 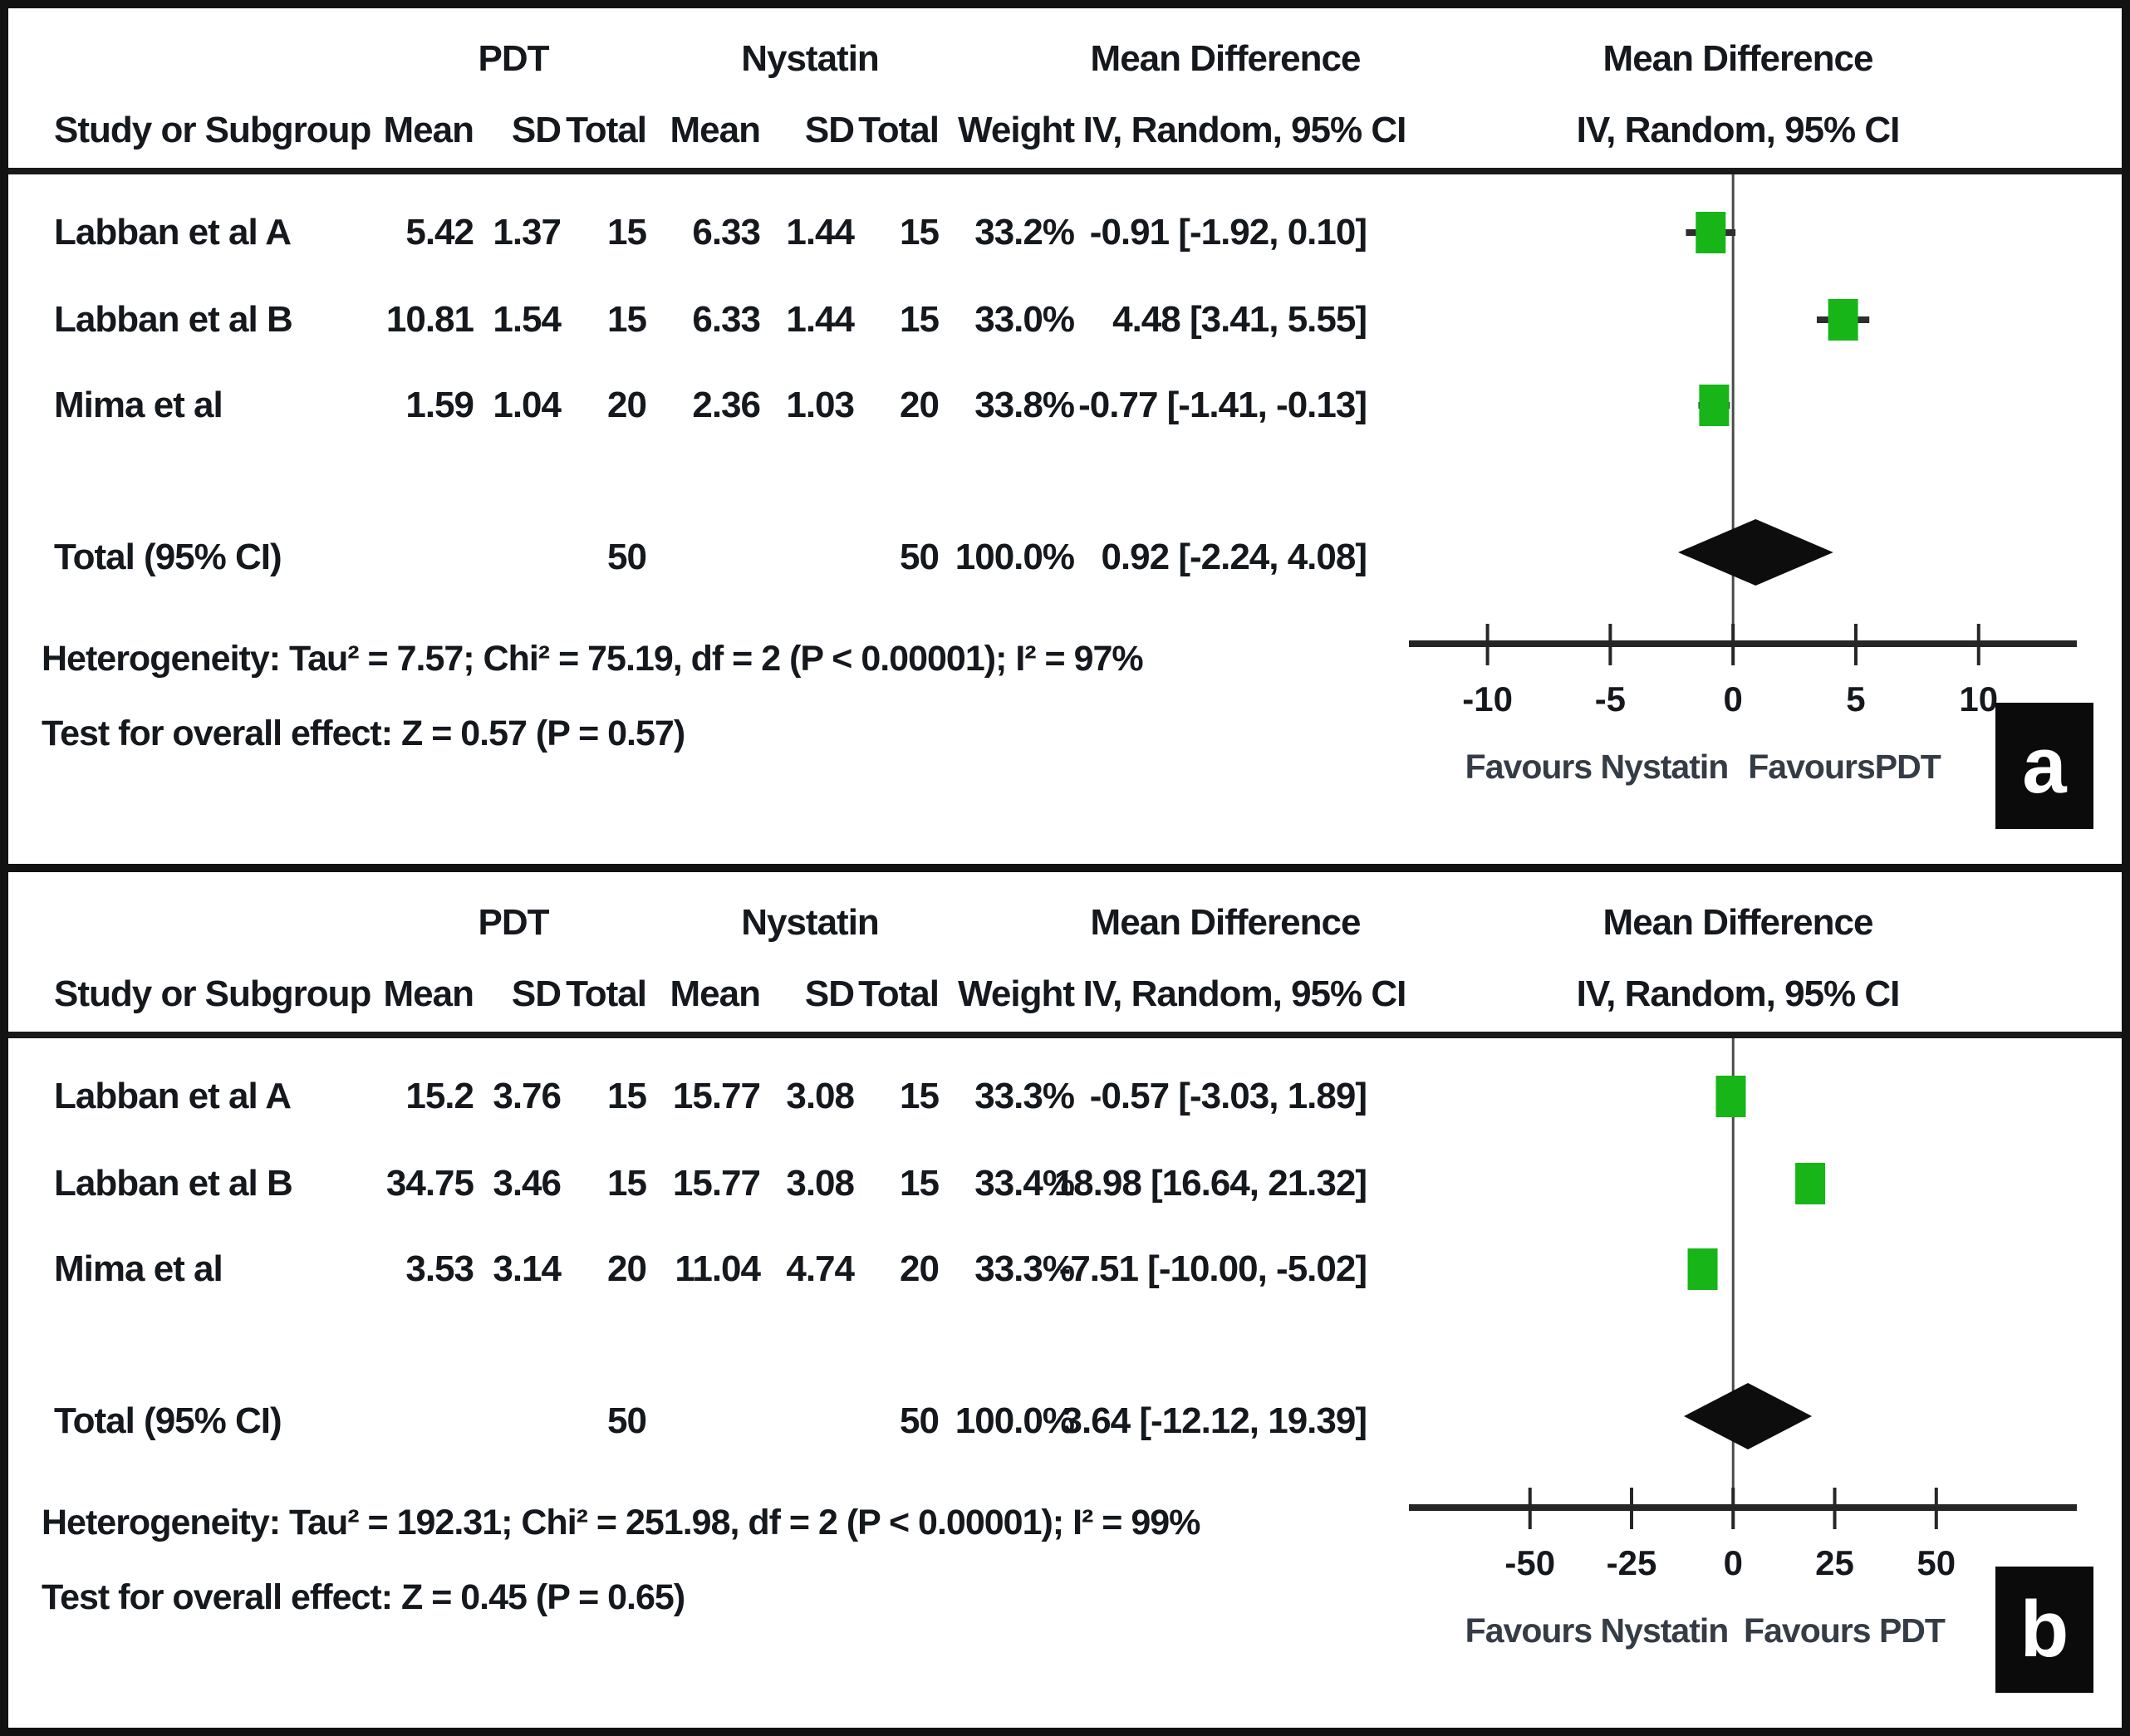 What do you see at coordinates (1065, 171) in the screenshot?
I see `header-divider` at bounding box center [1065, 171].